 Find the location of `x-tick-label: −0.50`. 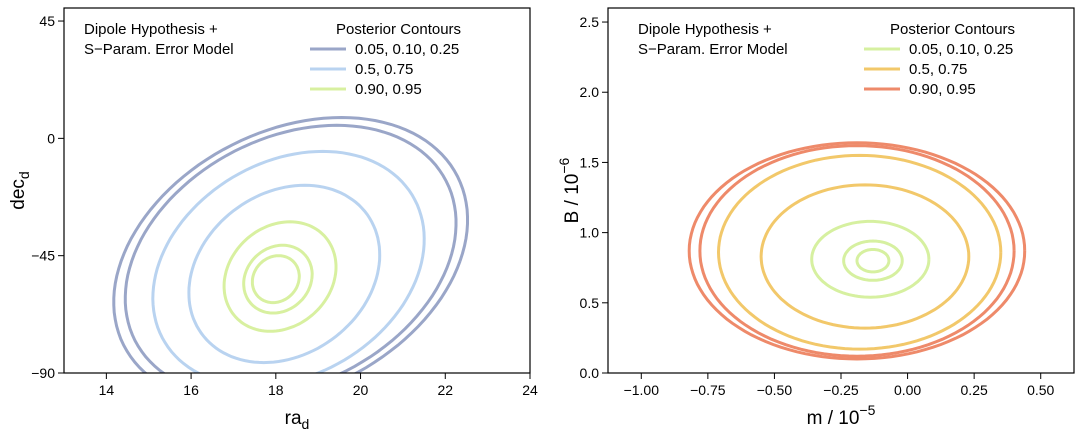

x-tick-label: −0.50 is located at coordinates (775, 390).